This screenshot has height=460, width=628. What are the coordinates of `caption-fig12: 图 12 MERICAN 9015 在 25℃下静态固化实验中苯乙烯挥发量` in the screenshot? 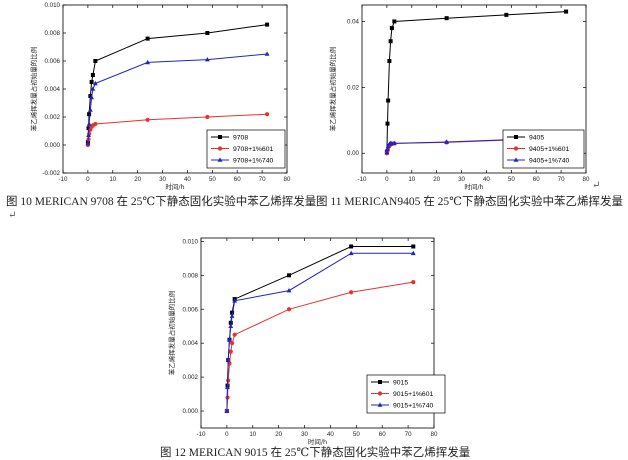 It's located at (315, 453).